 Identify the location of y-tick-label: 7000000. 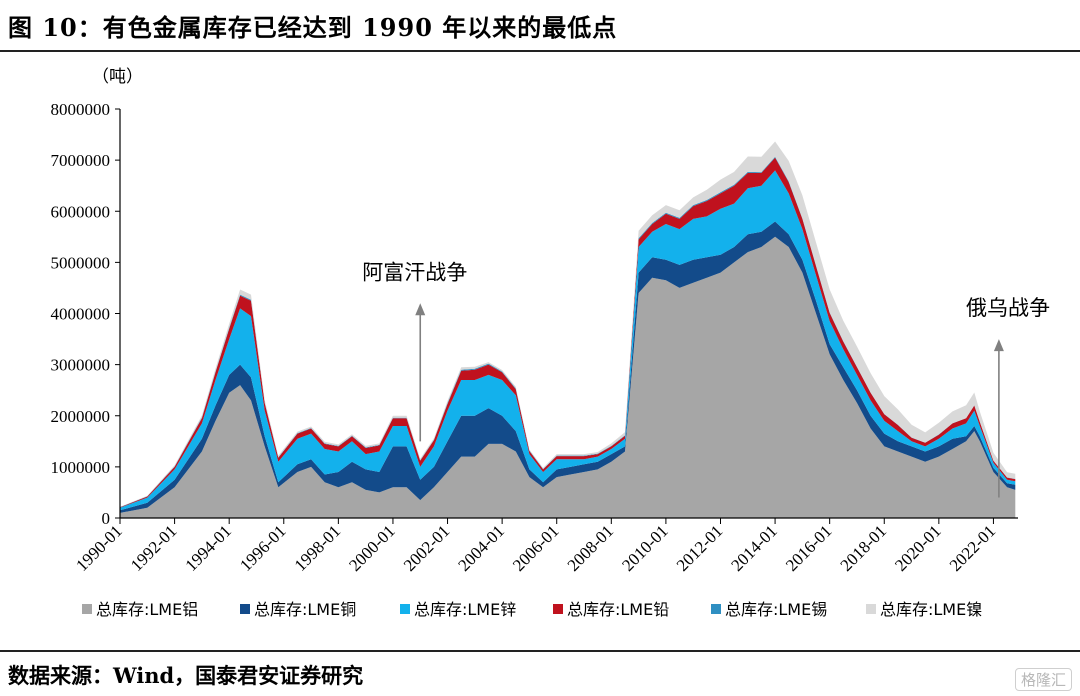
(81, 160).